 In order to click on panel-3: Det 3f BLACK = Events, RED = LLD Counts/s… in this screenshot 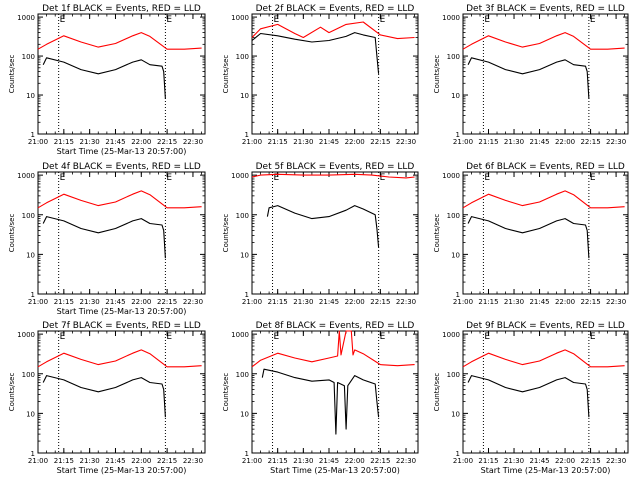, I will do `click(531, 75)`.